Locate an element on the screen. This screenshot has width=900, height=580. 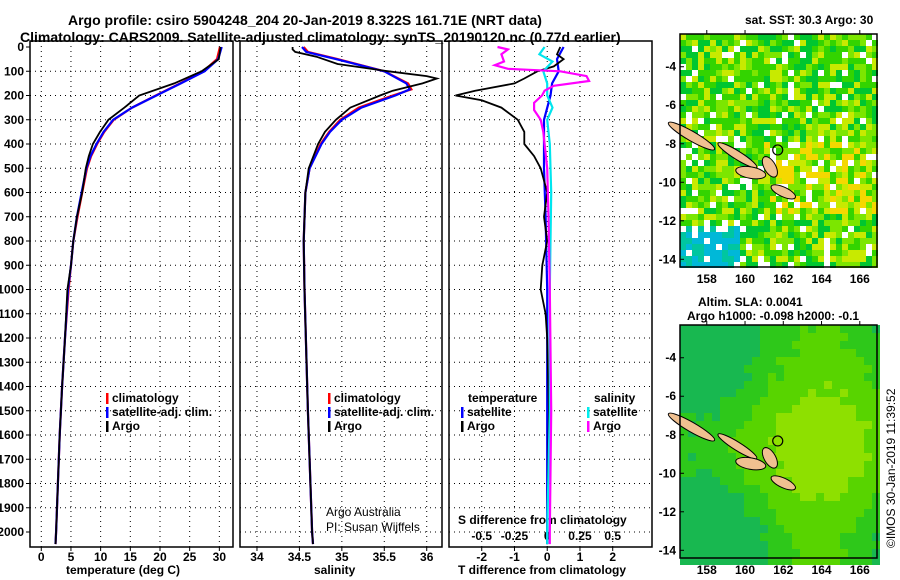
map-x-tick-label: 164 is located at coordinates (822, 570).